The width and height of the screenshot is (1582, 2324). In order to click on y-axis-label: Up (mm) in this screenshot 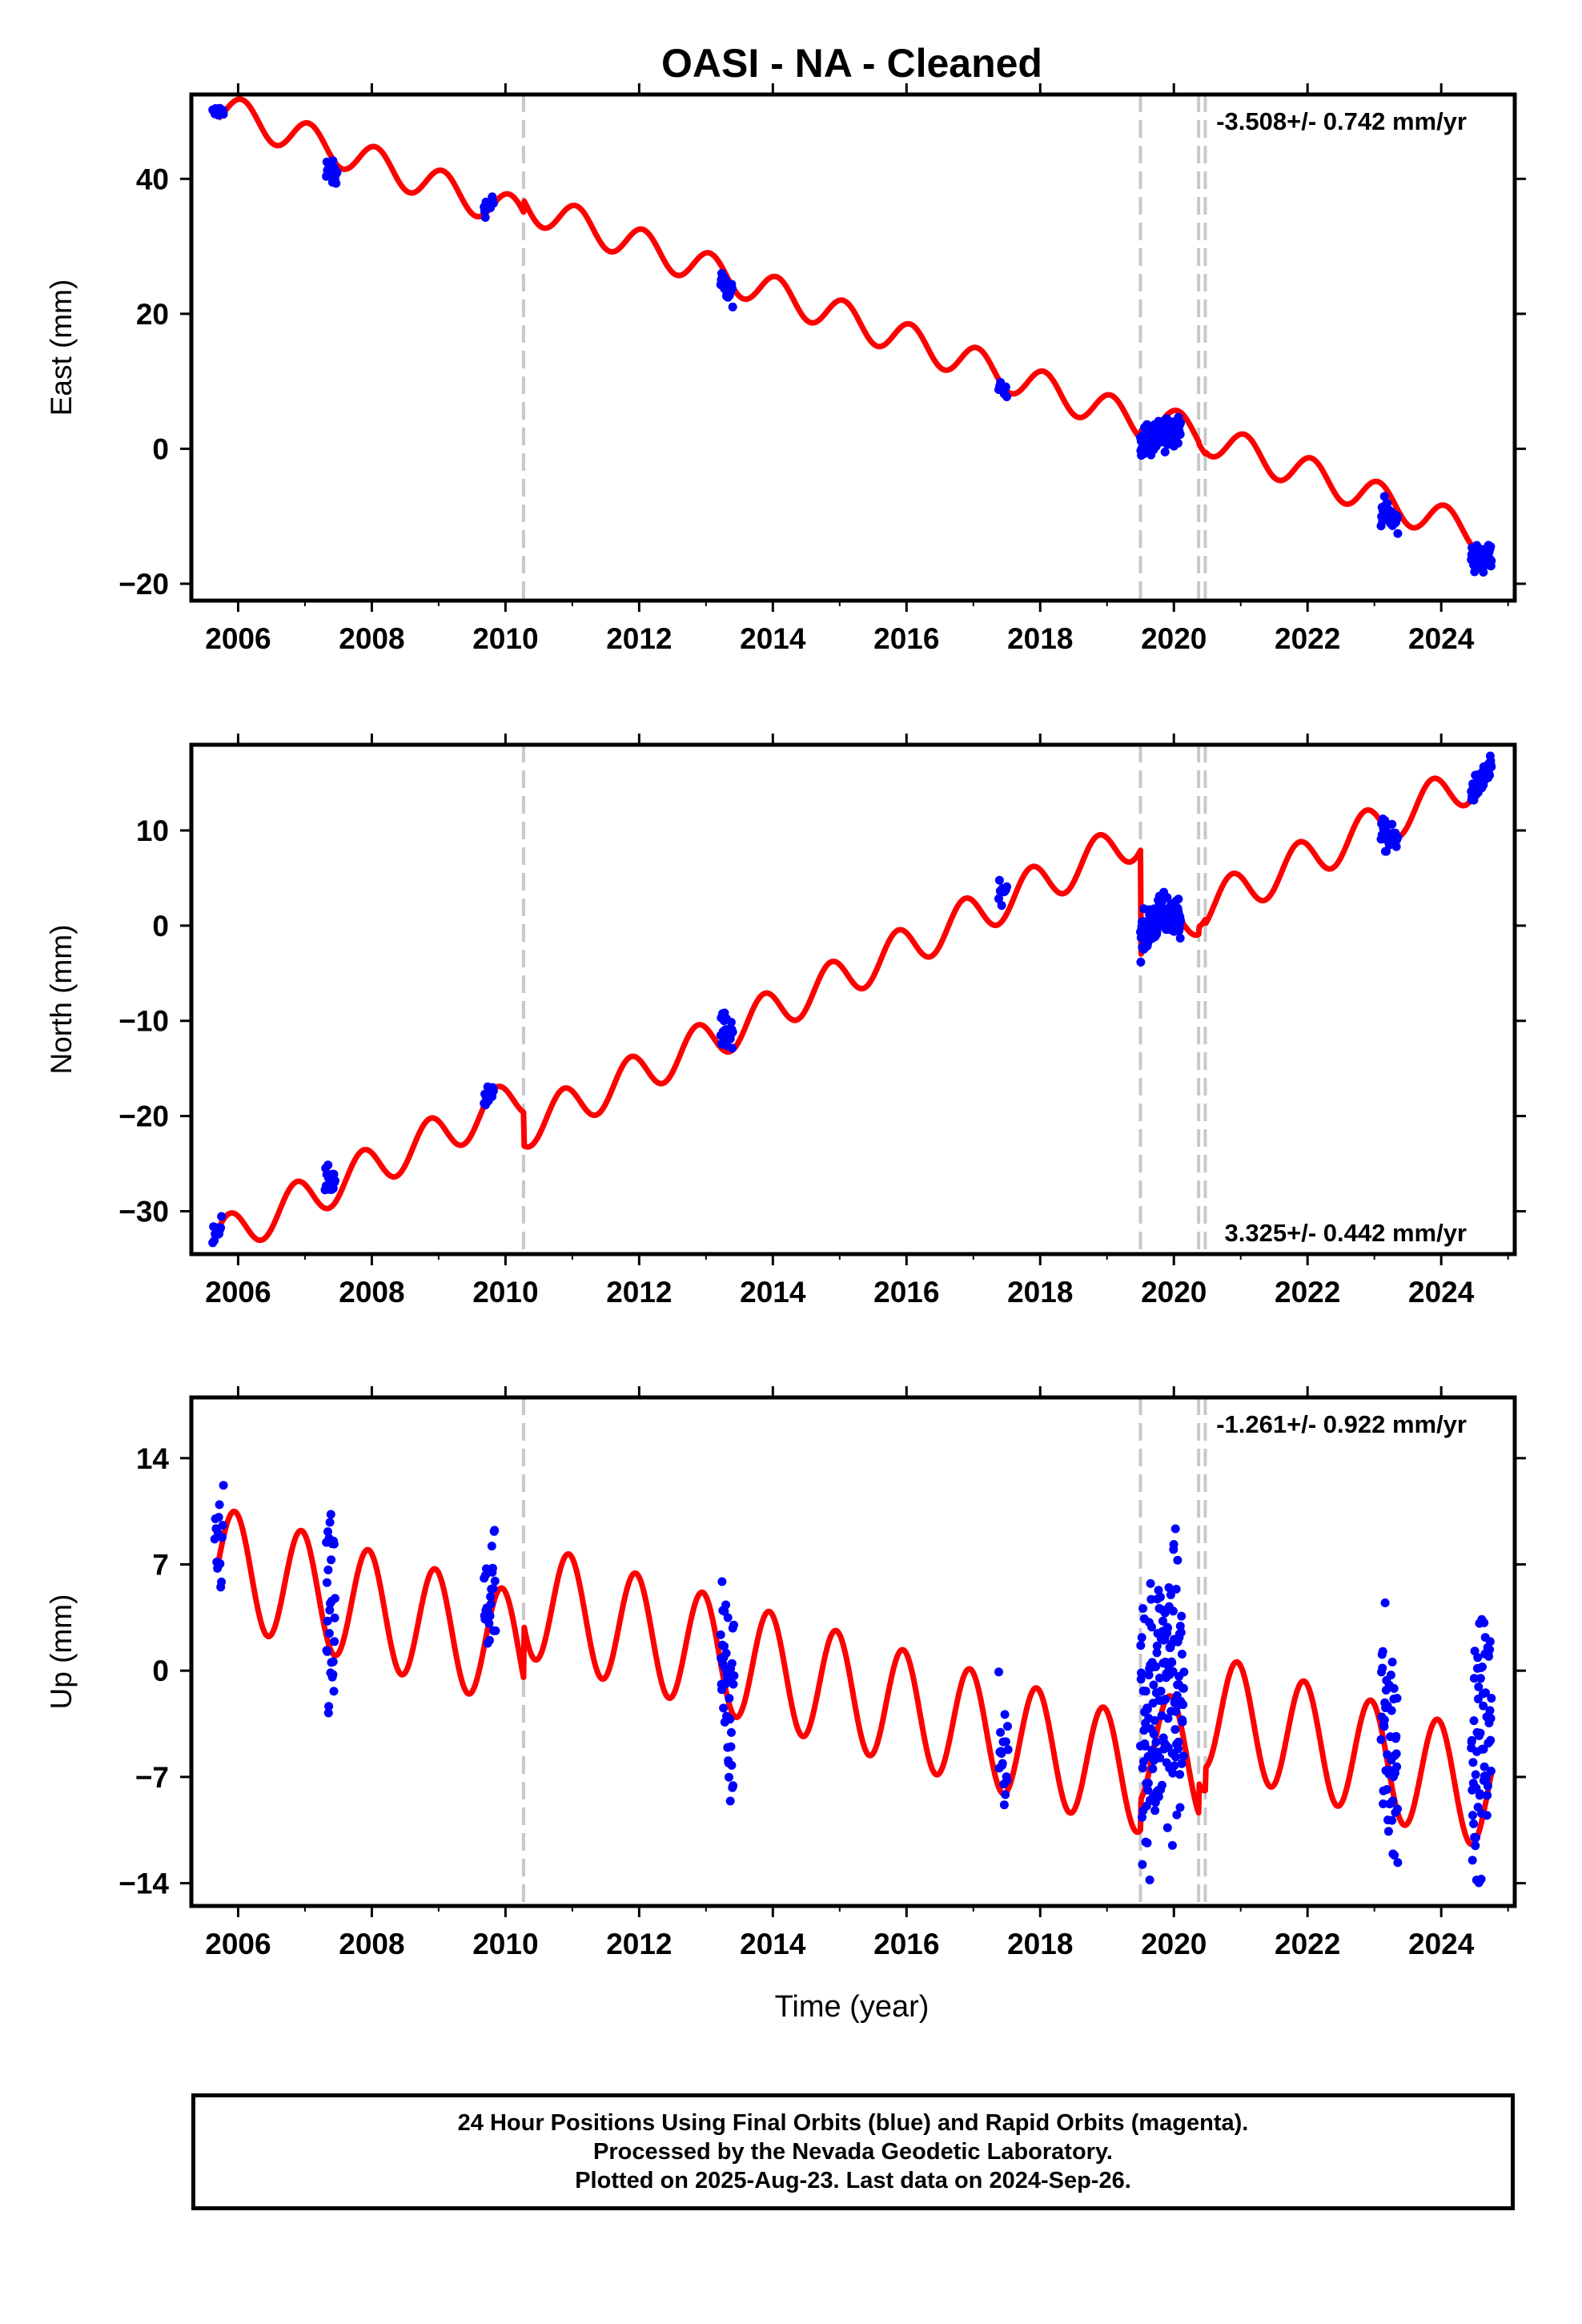, I will do `click(62, 1652)`.